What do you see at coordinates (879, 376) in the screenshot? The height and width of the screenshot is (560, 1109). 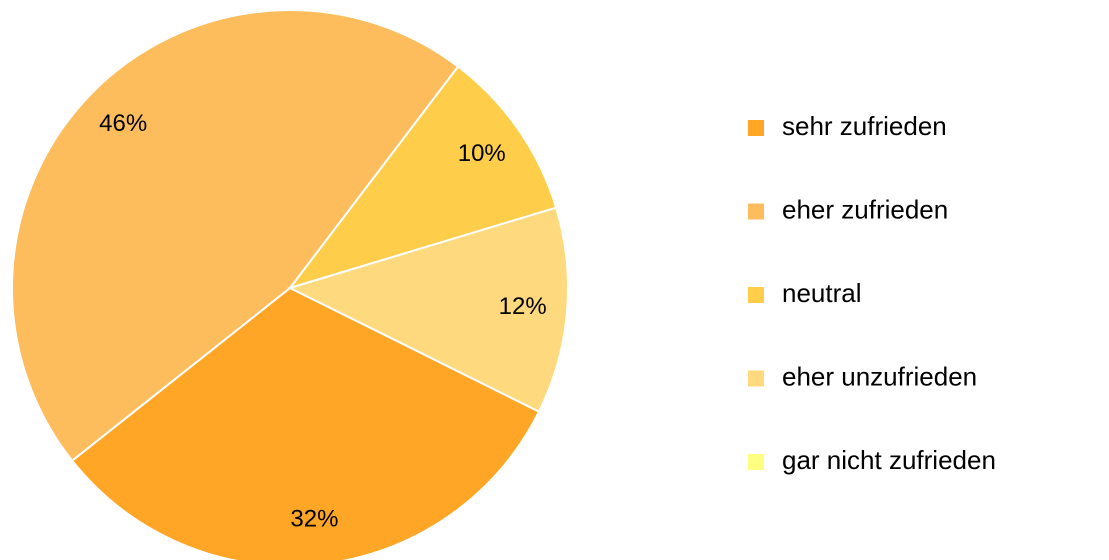 I see `legend-label: eher unzufrieden` at bounding box center [879, 376].